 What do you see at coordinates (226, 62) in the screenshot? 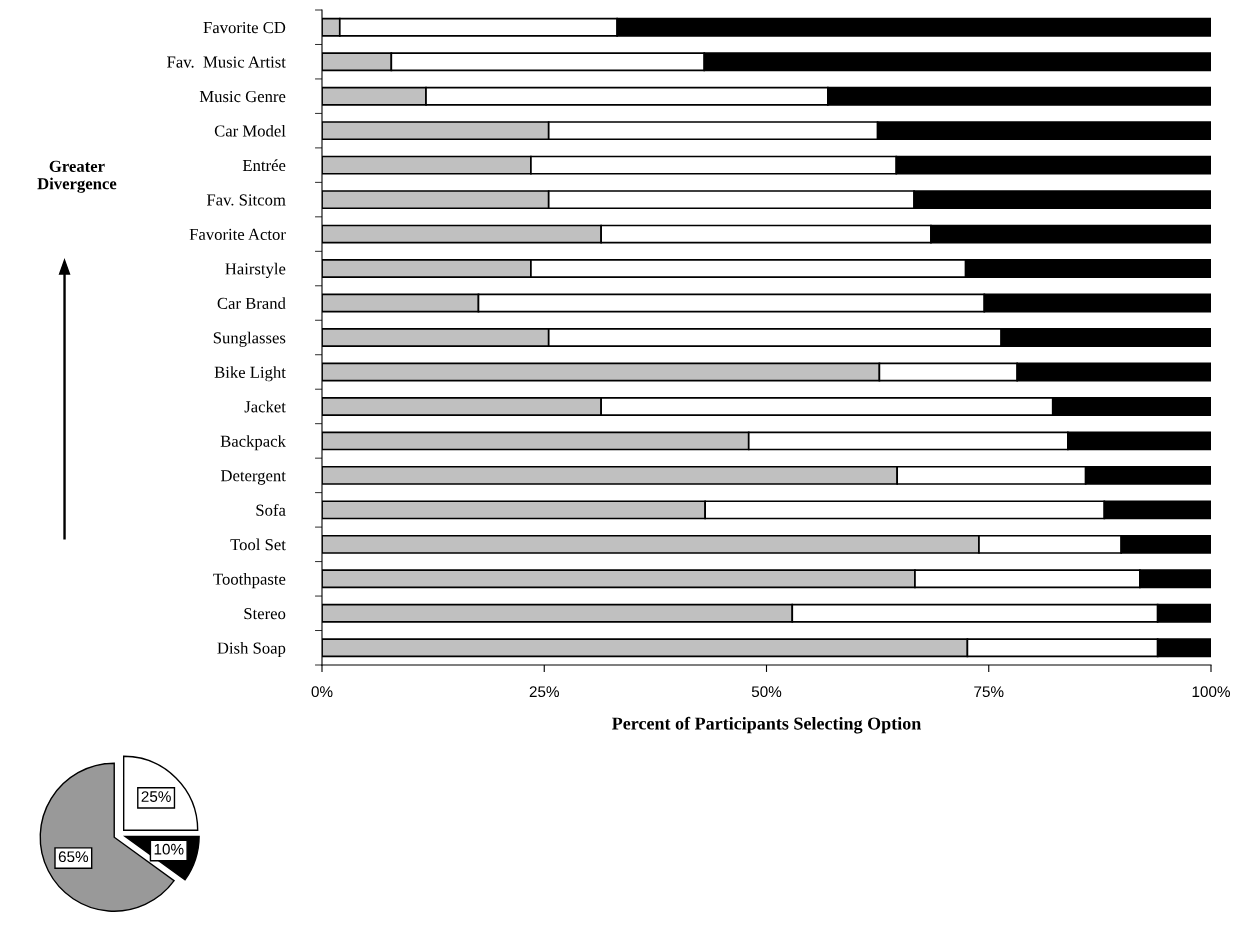
I see `y-tick-label: Fav. Music Artist` at bounding box center [226, 62].